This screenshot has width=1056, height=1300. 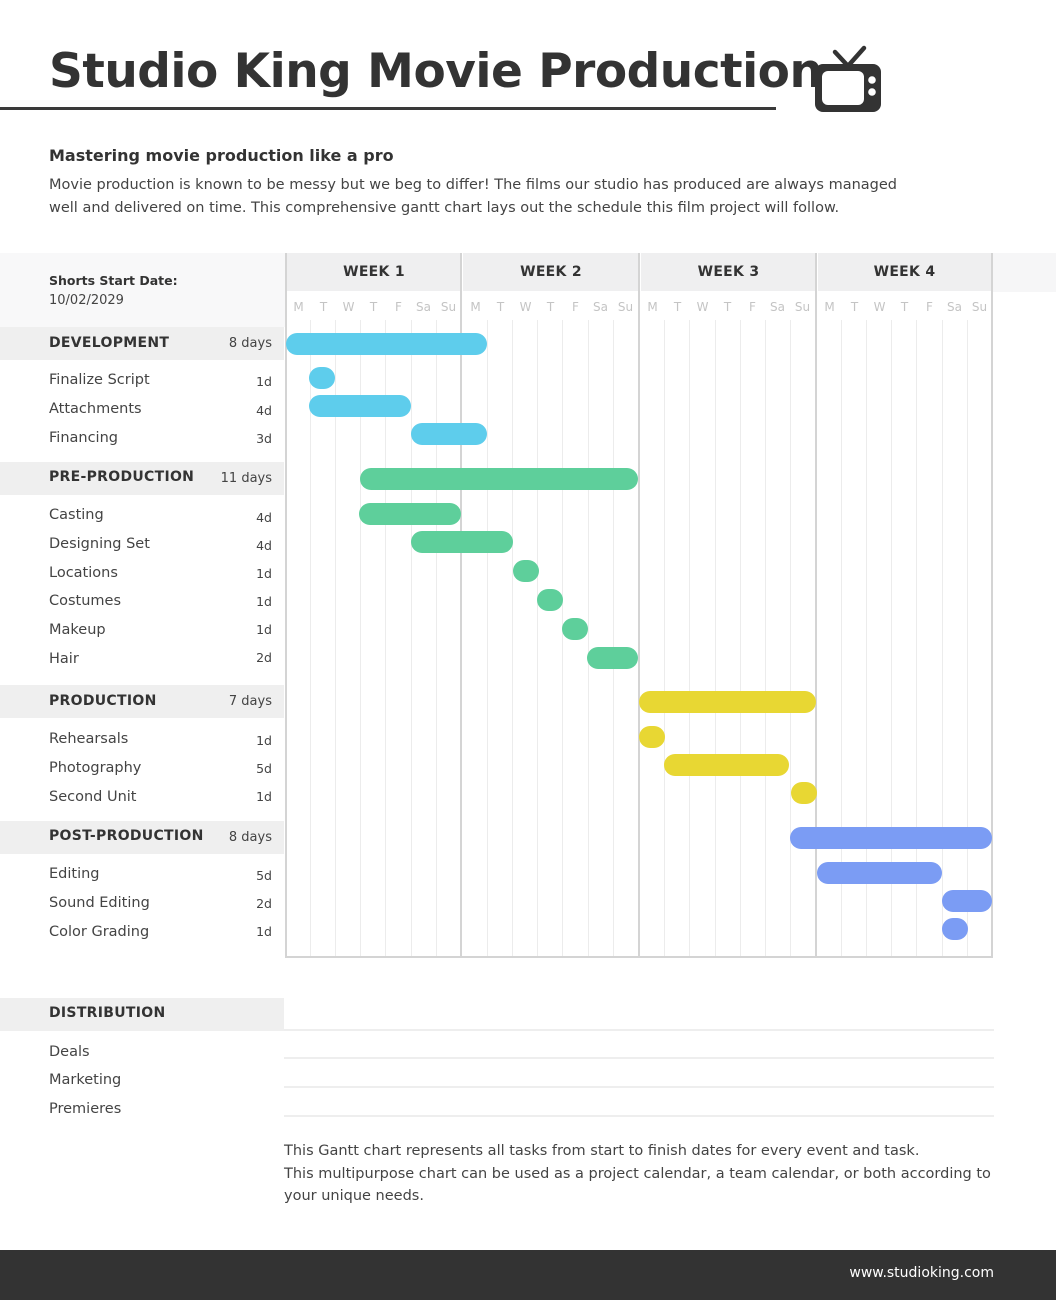 What do you see at coordinates (848, 78) in the screenshot?
I see `tv-icon` at bounding box center [848, 78].